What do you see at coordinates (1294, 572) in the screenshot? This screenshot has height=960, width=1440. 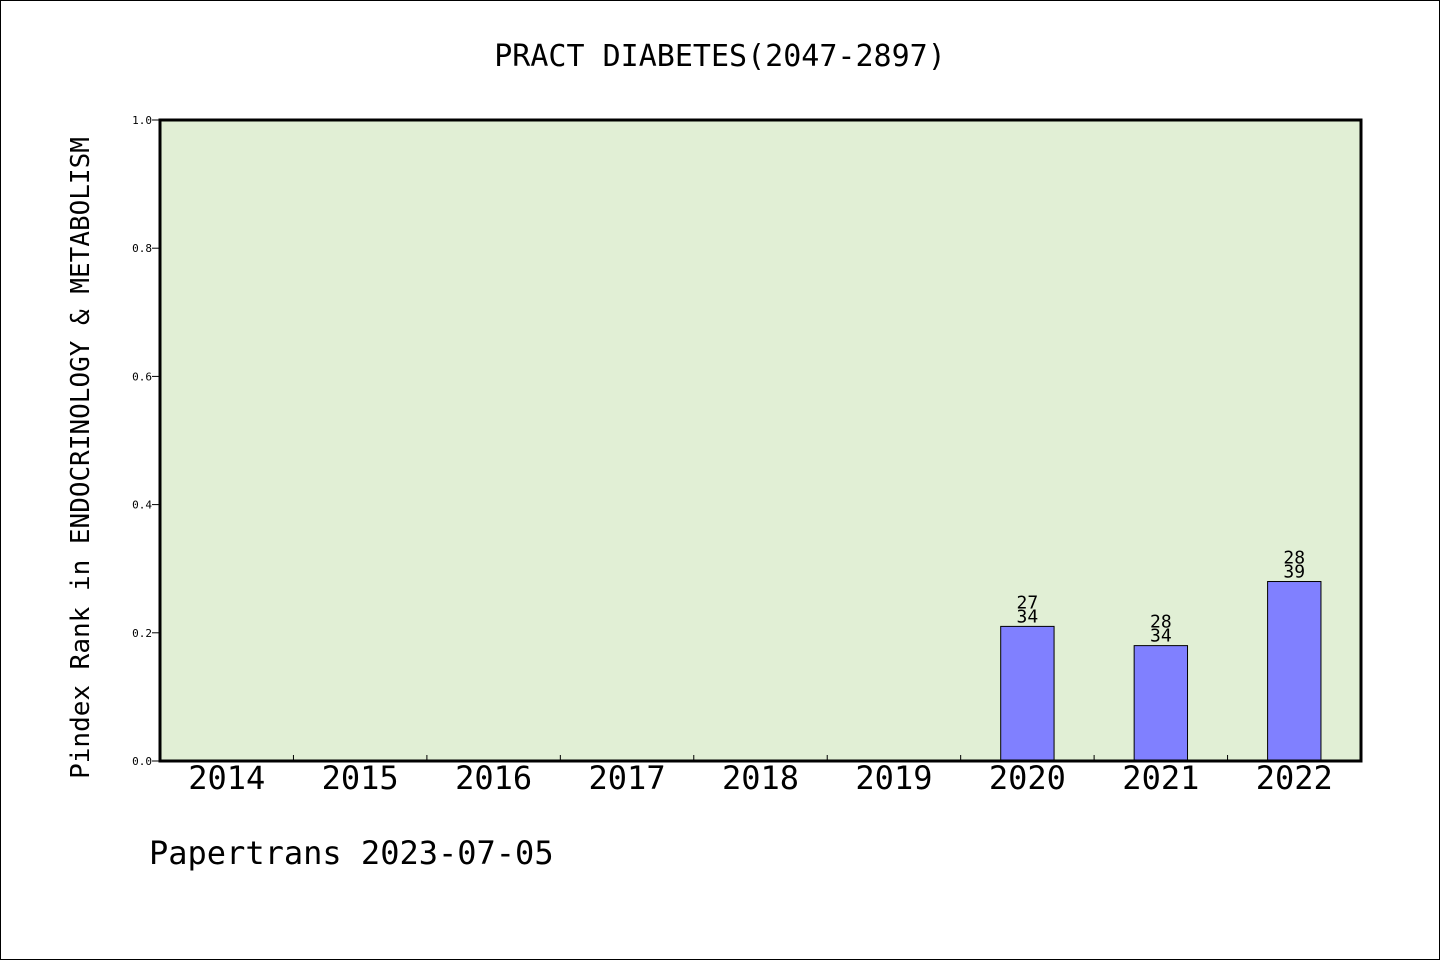 I see `bar-total-label: 39` at bounding box center [1294, 572].